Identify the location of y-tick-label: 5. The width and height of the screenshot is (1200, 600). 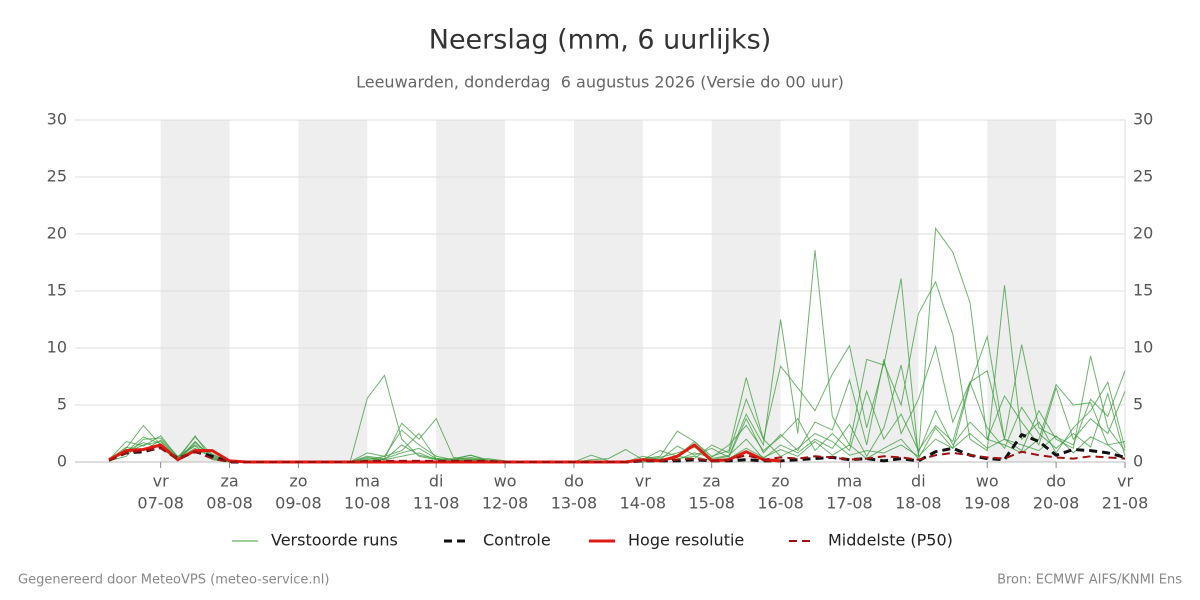
(62, 404).